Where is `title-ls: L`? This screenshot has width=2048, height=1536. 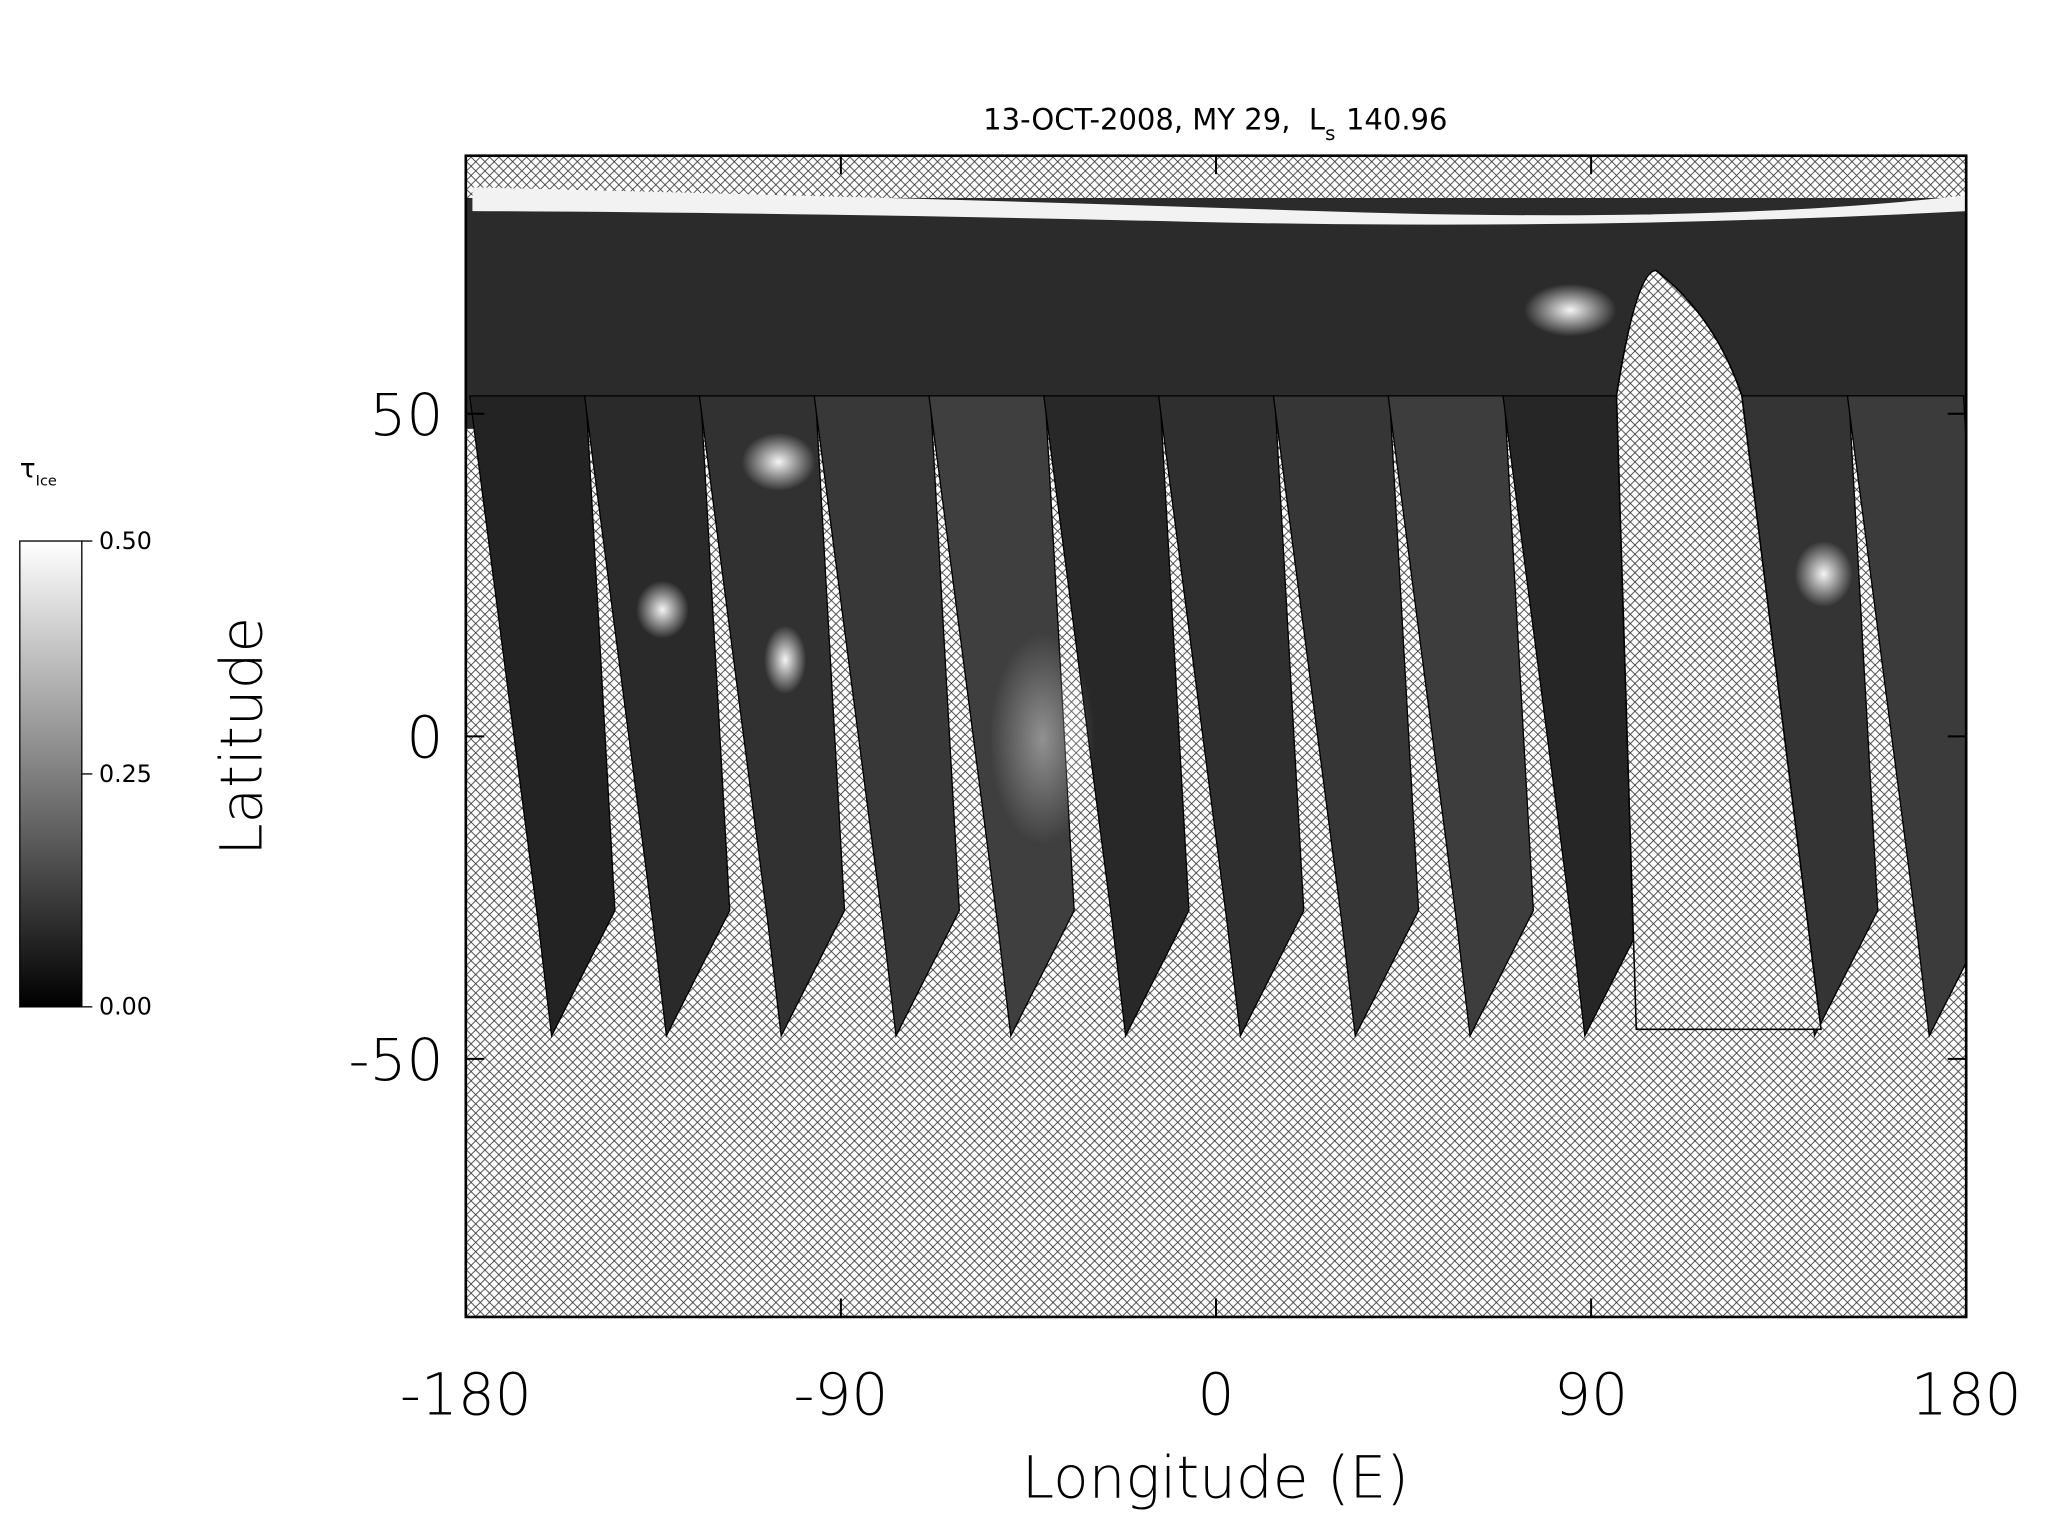 title-ls: L is located at coordinates (1317, 119).